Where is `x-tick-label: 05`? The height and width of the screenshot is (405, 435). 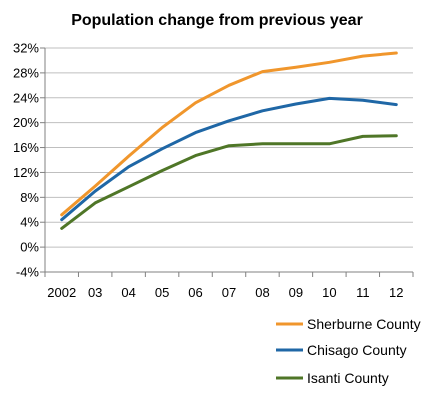 x-tick-label: 05 is located at coordinates (162, 292).